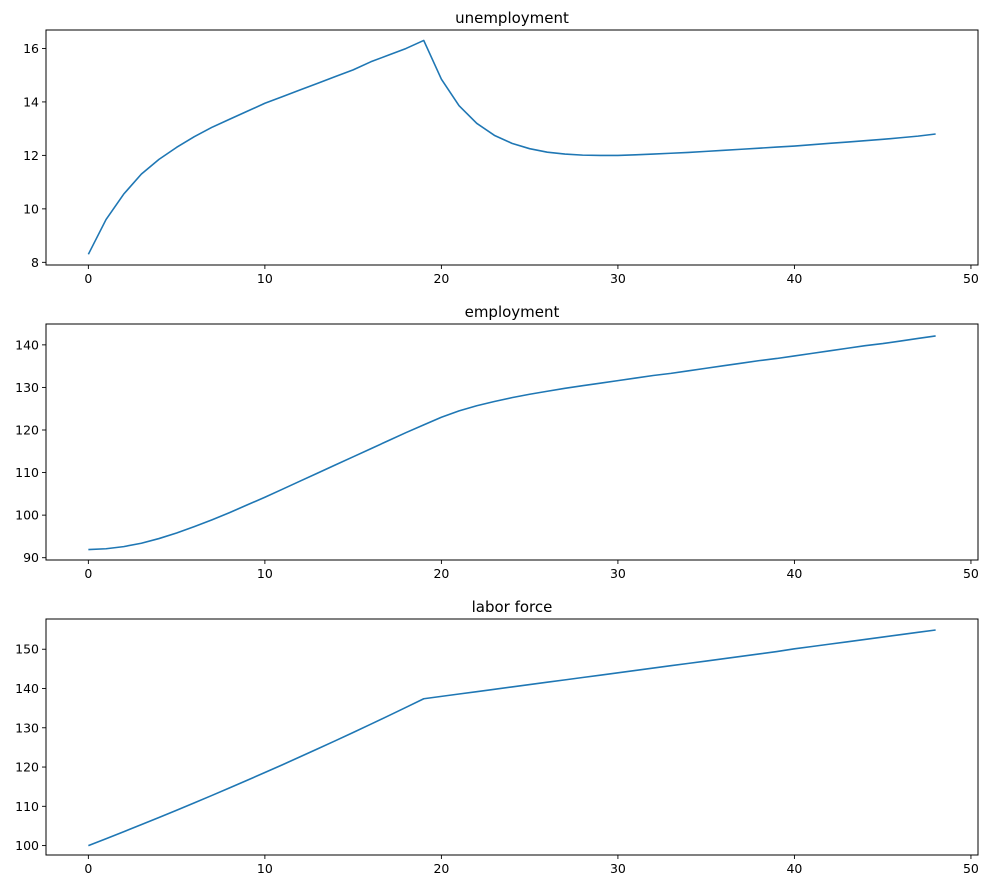 This screenshot has width=988, height=889. Describe the element at coordinates (31, 208) in the screenshot. I see `y-tick-label: 10` at that location.